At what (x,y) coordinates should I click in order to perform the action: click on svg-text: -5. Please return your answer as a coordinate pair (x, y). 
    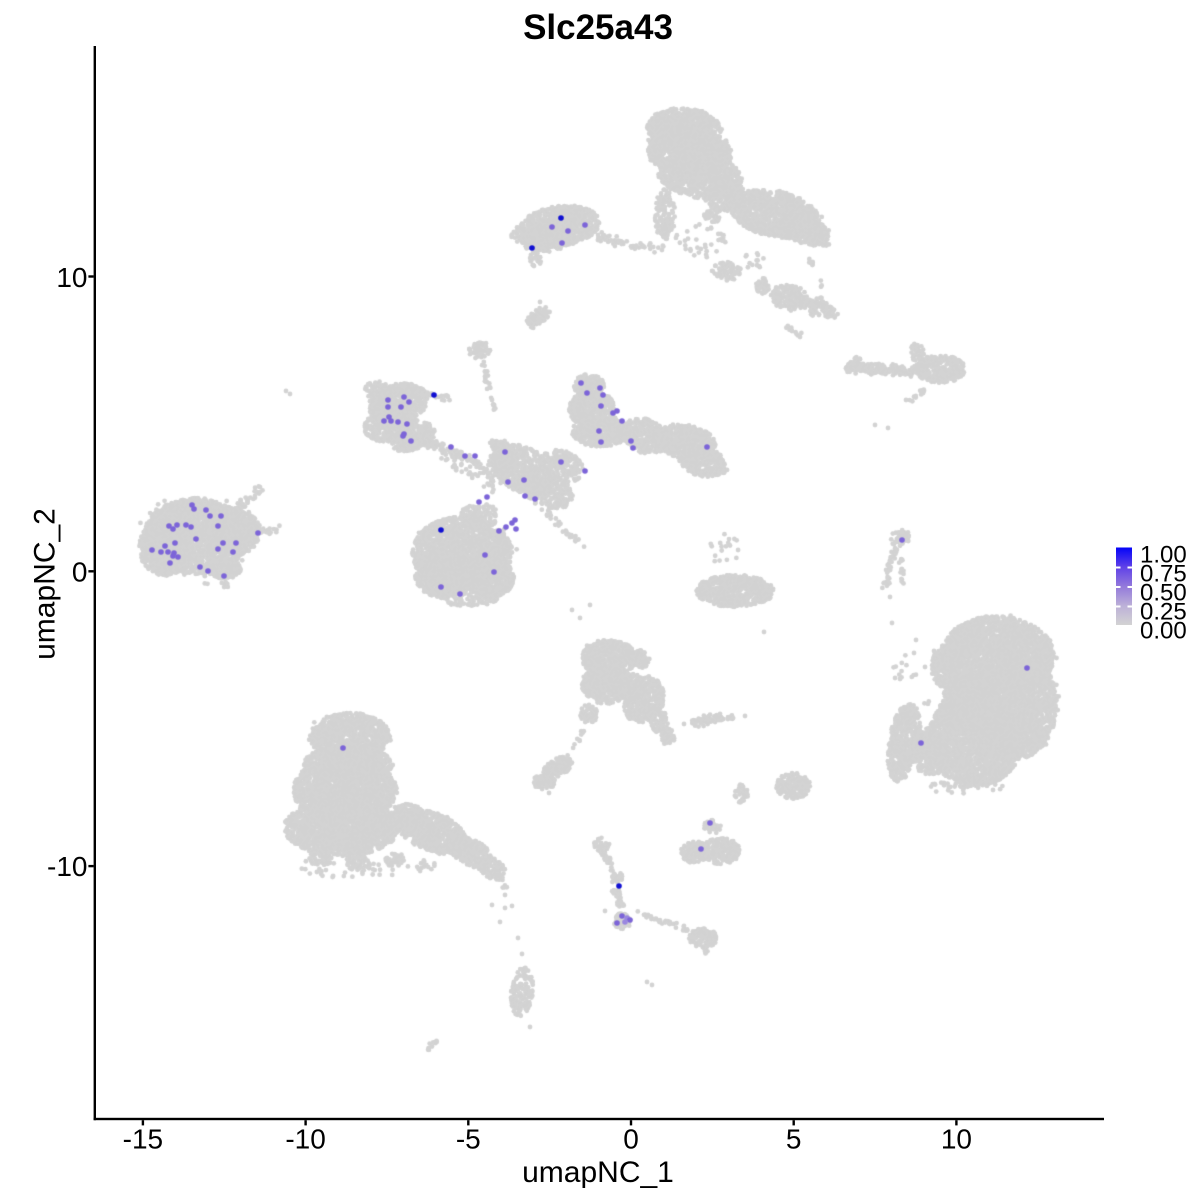
    Looking at the image, I should click on (468, 1138).